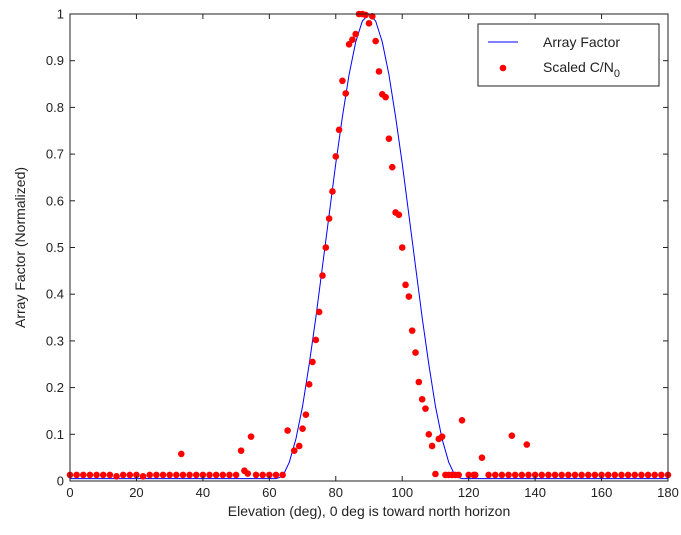 The height and width of the screenshot is (535, 681). What do you see at coordinates (269, 492) in the screenshot?
I see `x-tick-label: 60` at bounding box center [269, 492].